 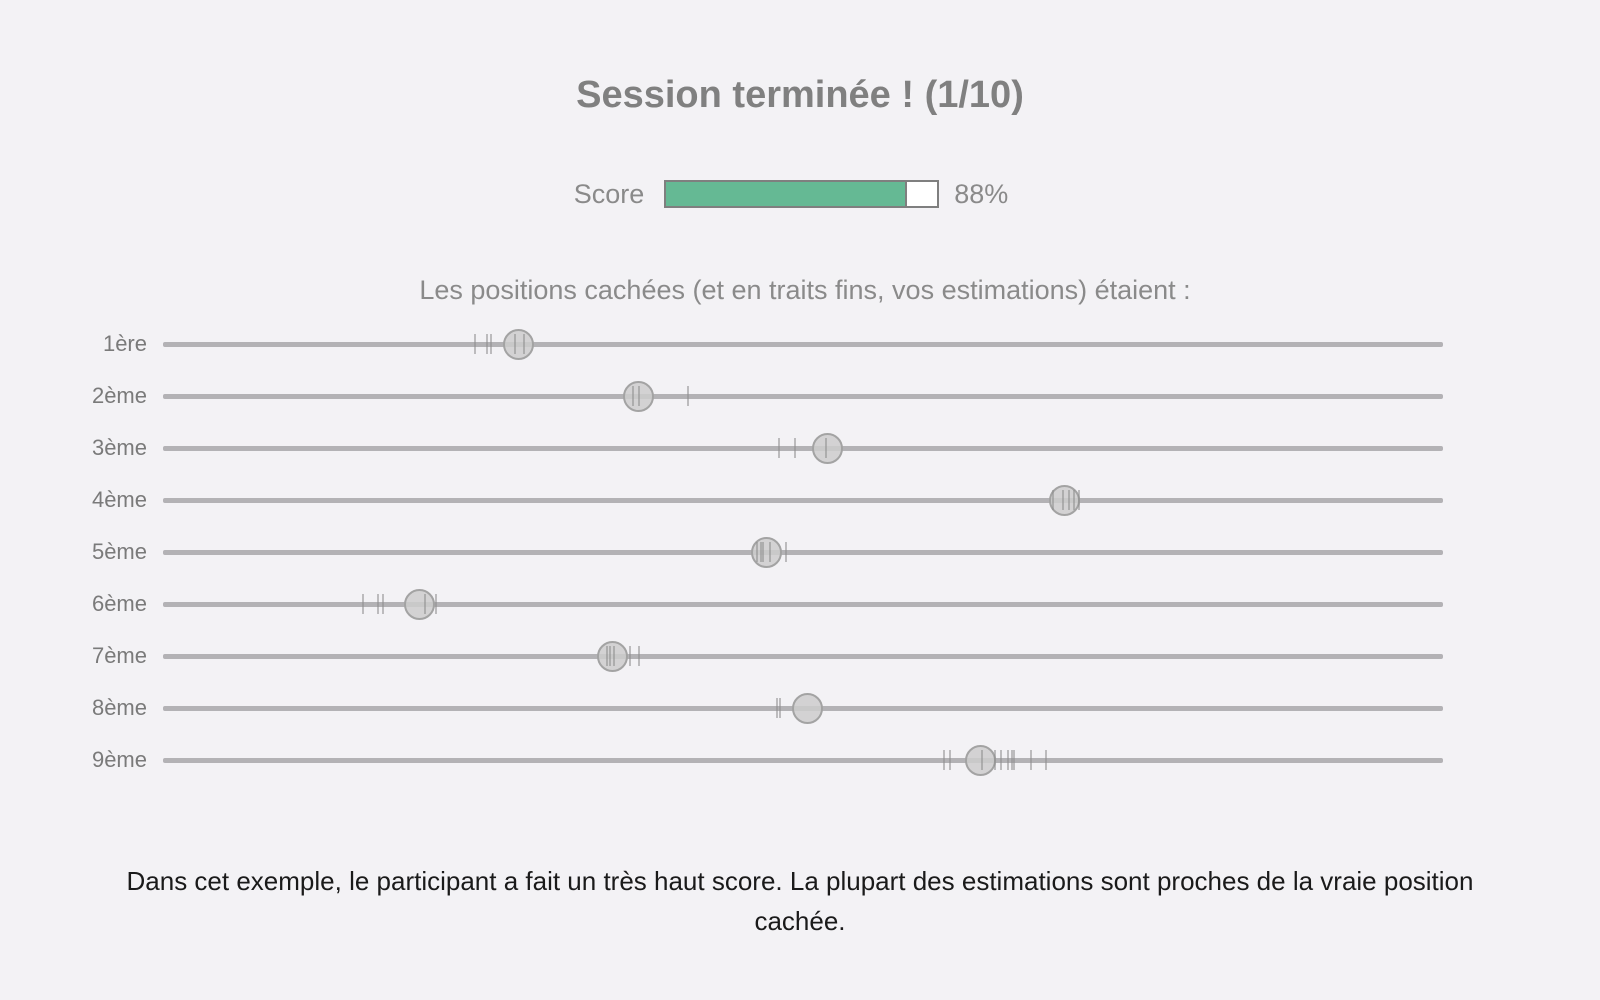 What do you see at coordinates (119, 655) in the screenshot?
I see `position-row-label: 7ème` at bounding box center [119, 655].